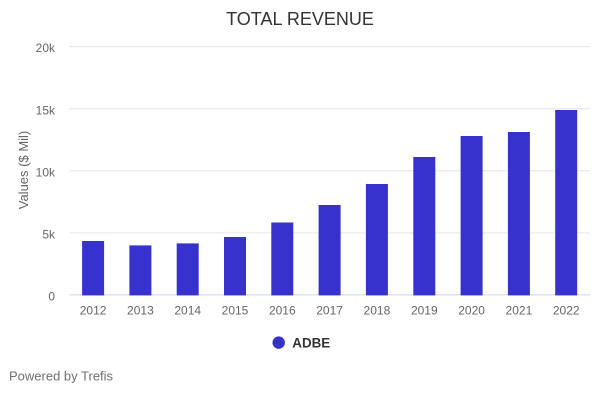  What do you see at coordinates (311, 342) in the screenshot?
I see `svg-text: ADBE` at bounding box center [311, 342].